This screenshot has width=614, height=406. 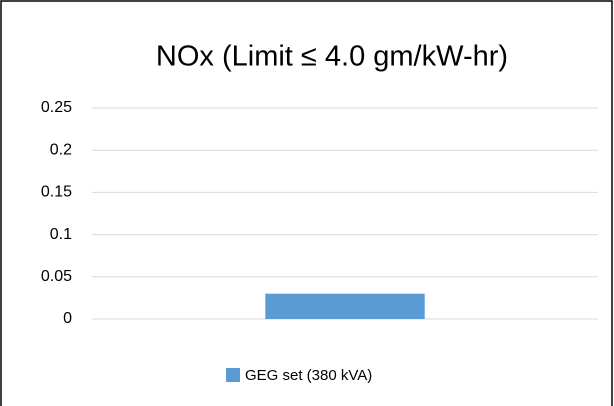 I want to click on legend-swatch, so click(x=233, y=375).